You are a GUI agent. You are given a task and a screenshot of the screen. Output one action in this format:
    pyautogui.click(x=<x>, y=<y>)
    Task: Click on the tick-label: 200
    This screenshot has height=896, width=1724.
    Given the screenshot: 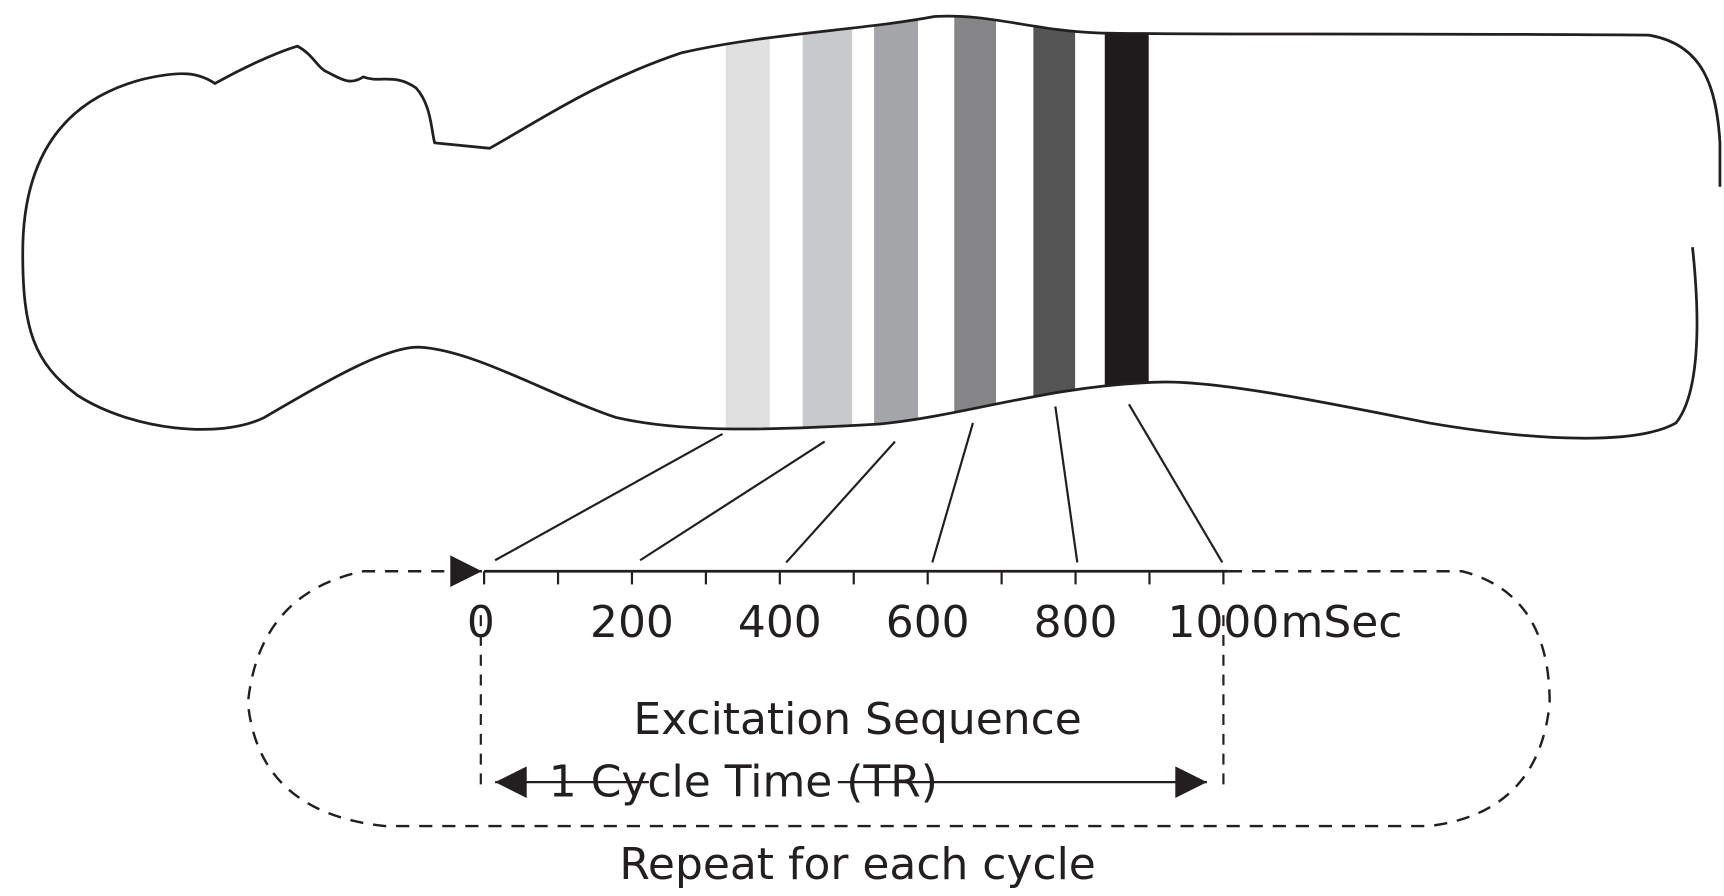 What is the action you would take?
    pyautogui.click(x=632, y=622)
    